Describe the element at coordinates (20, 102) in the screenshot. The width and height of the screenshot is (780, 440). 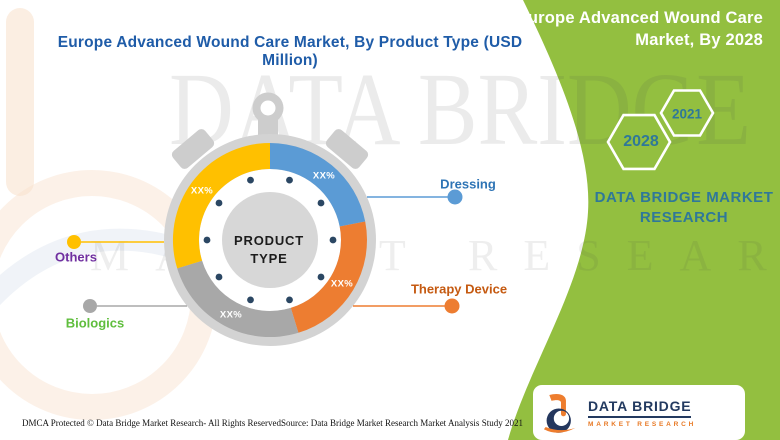
I see `faded-logo-stem` at that location.